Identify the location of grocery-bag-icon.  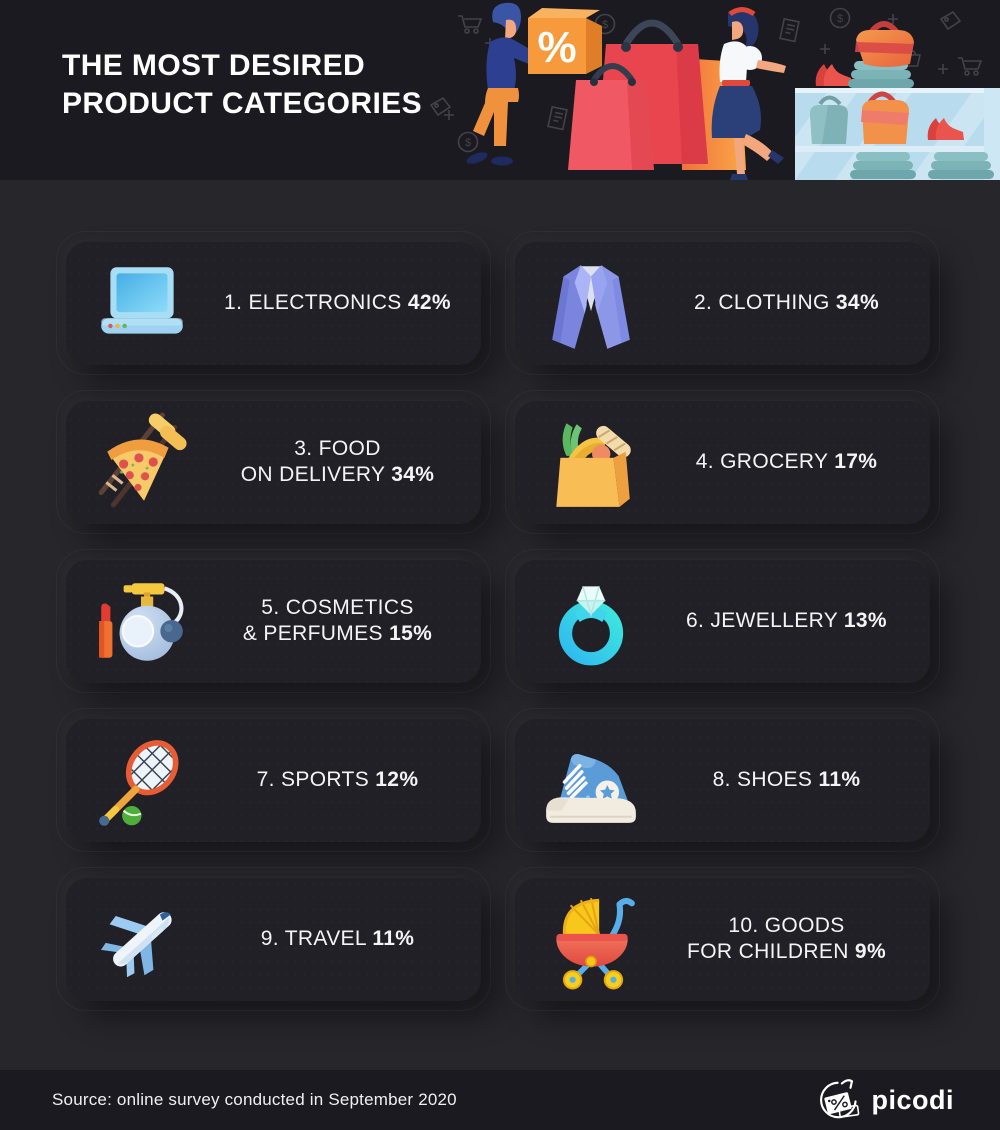
(591, 462).